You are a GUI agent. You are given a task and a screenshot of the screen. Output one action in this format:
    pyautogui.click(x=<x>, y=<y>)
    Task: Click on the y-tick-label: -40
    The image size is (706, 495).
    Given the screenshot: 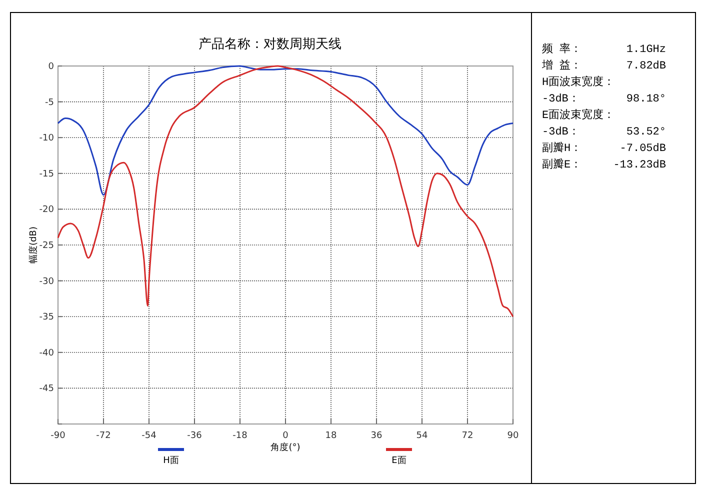 What is the action you would take?
    pyautogui.click(x=46, y=353)
    